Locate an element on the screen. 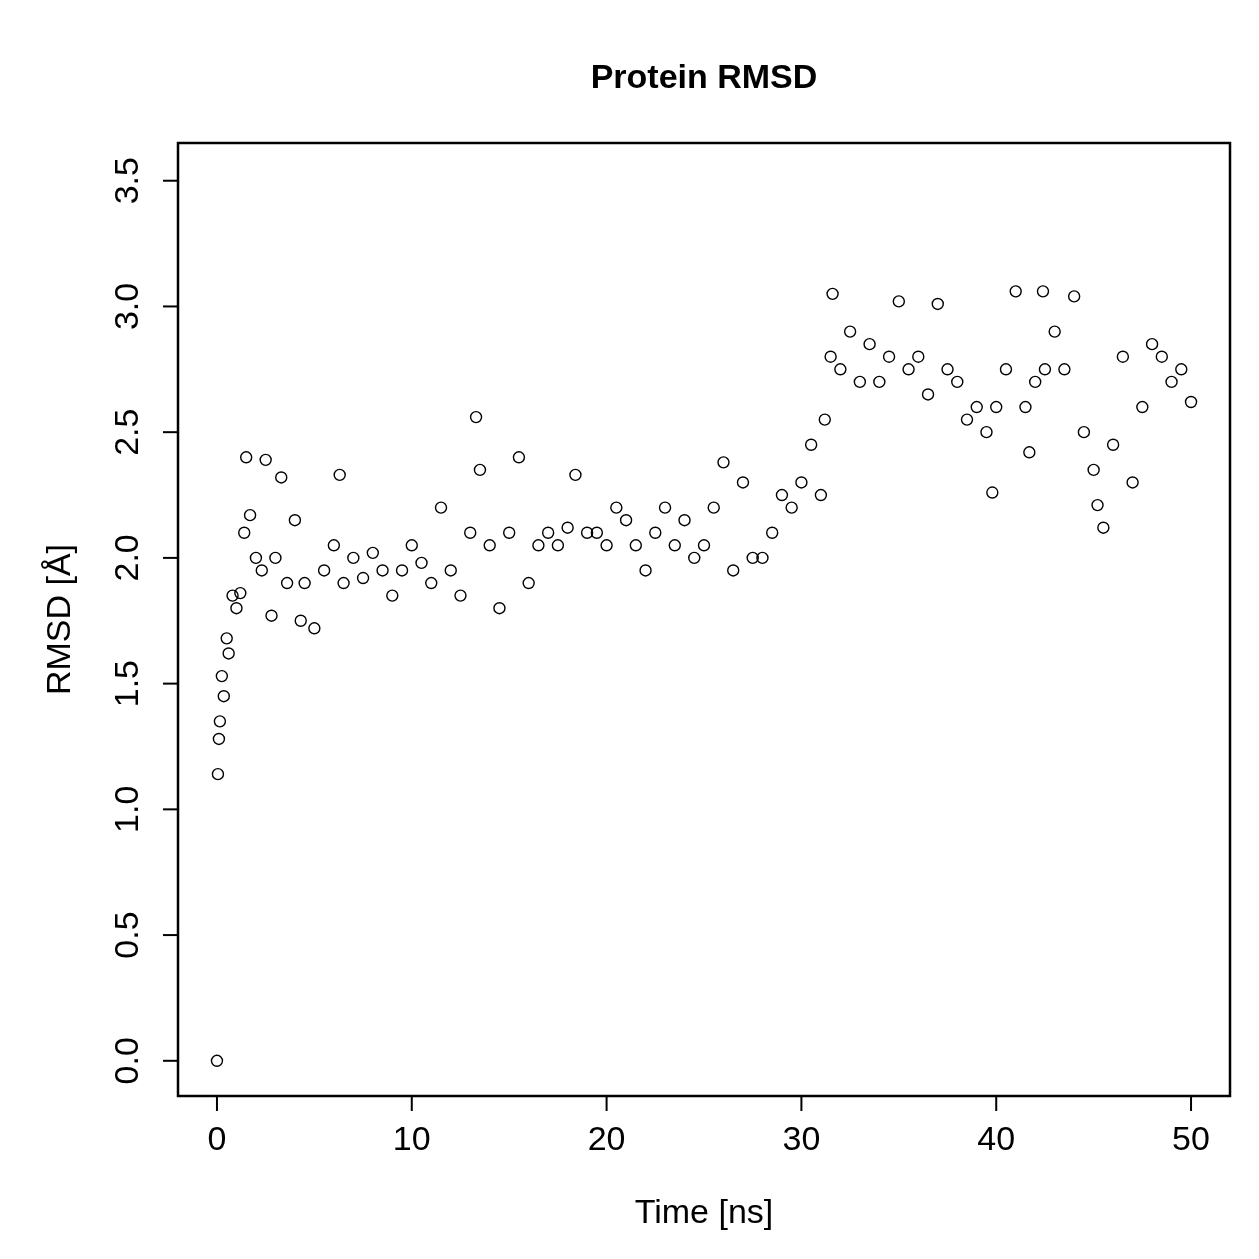  x-tick-label: 30 is located at coordinates (801, 1138).